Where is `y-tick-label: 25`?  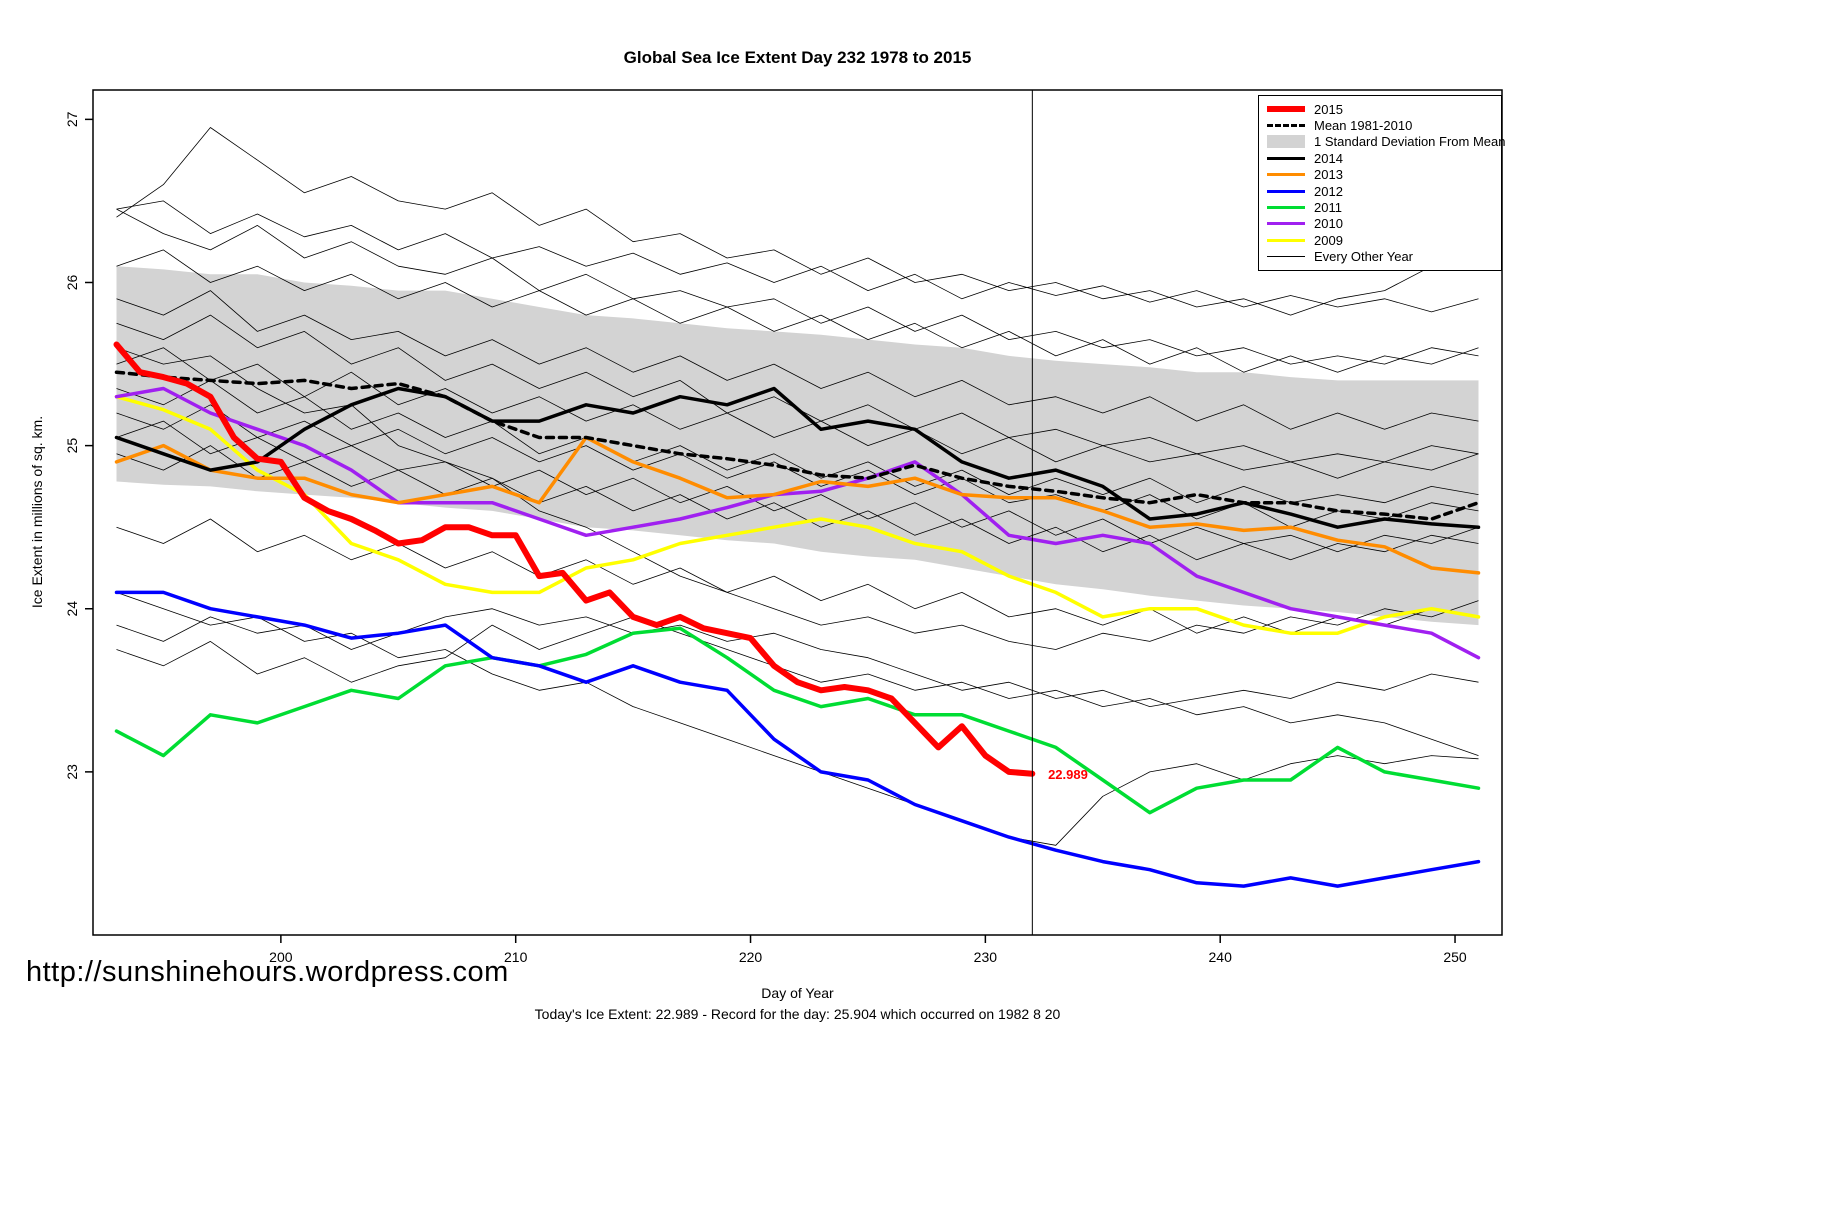 y-tick-label: 25 is located at coordinates (72, 446).